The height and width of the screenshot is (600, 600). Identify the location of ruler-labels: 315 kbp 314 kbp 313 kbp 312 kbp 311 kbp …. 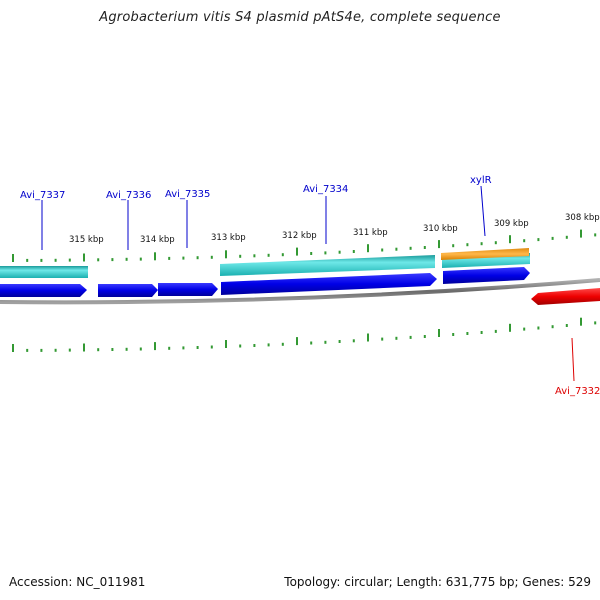
(334, 229).